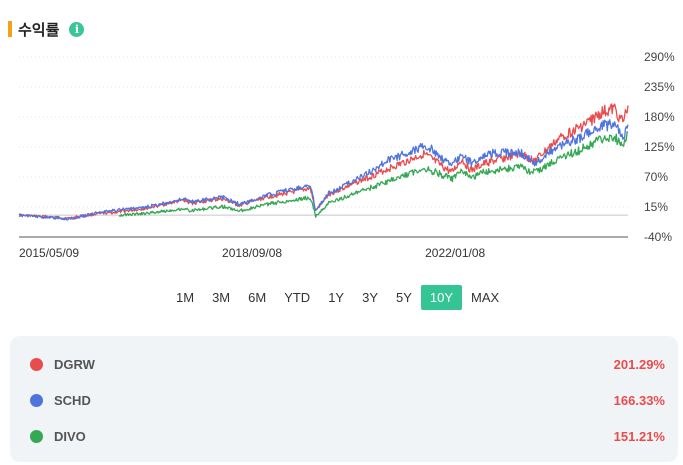 The width and height of the screenshot is (683, 465). Describe the element at coordinates (639, 400) in the screenshot. I see `legend-return-value: 166.33%` at that location.